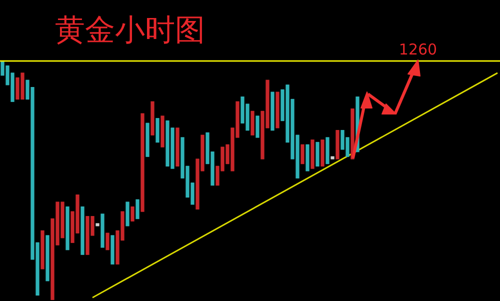 The height and width of the screenshot is (301, 500). I want to click on text: 1260, so click(418, 49).